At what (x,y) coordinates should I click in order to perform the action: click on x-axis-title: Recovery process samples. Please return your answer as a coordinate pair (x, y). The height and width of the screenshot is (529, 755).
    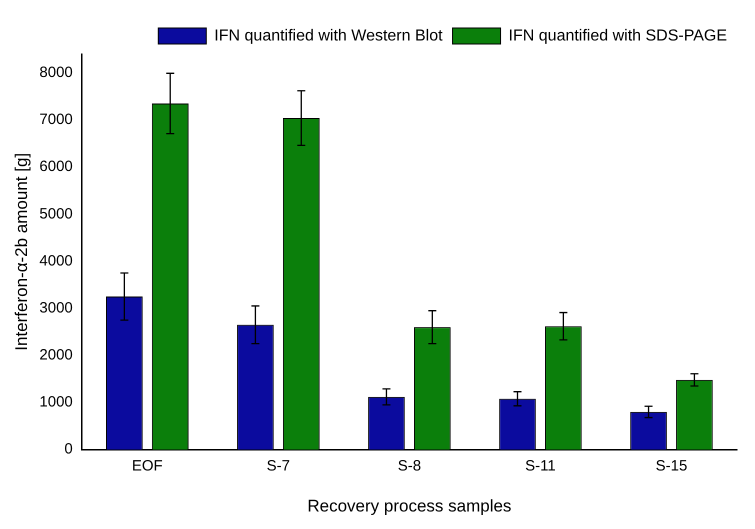
    Looking at the image, I should click on (409, 506).